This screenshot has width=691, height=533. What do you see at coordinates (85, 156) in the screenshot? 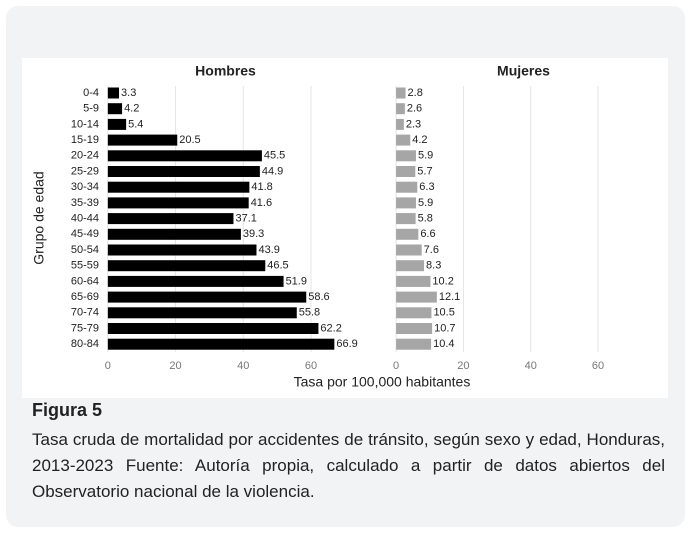
I see `y-tick-label: 20-24` at bounding box center [85, 156].